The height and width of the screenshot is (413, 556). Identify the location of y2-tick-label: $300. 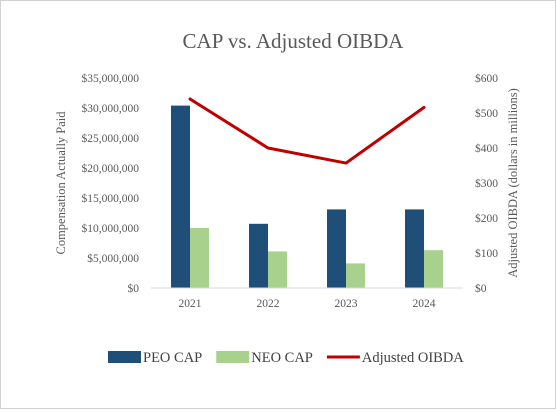
(486, 183).